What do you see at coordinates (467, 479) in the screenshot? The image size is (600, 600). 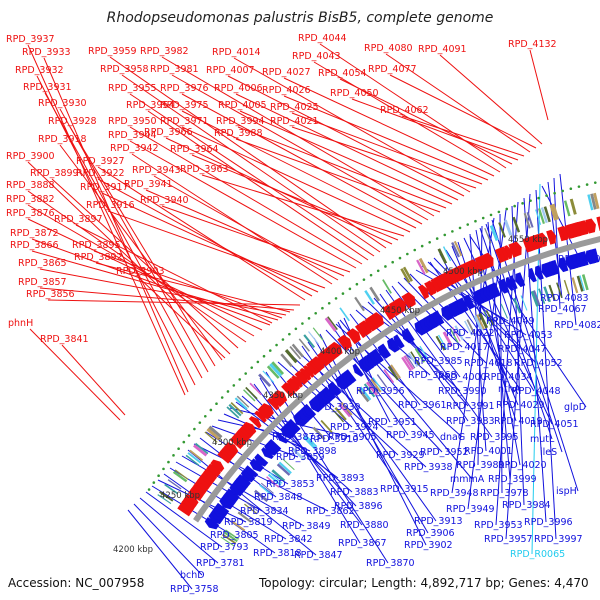 I see `reverse-gene-label: mmmA` at bounding box center [467, 479].